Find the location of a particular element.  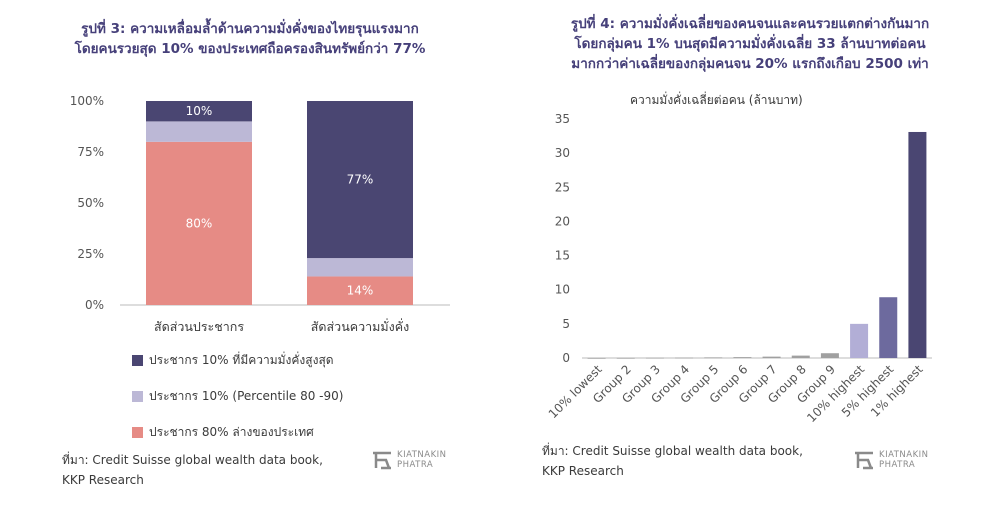

kkp-logo: KIATNAKIN PHATRA is located at coordinates (409, 460).